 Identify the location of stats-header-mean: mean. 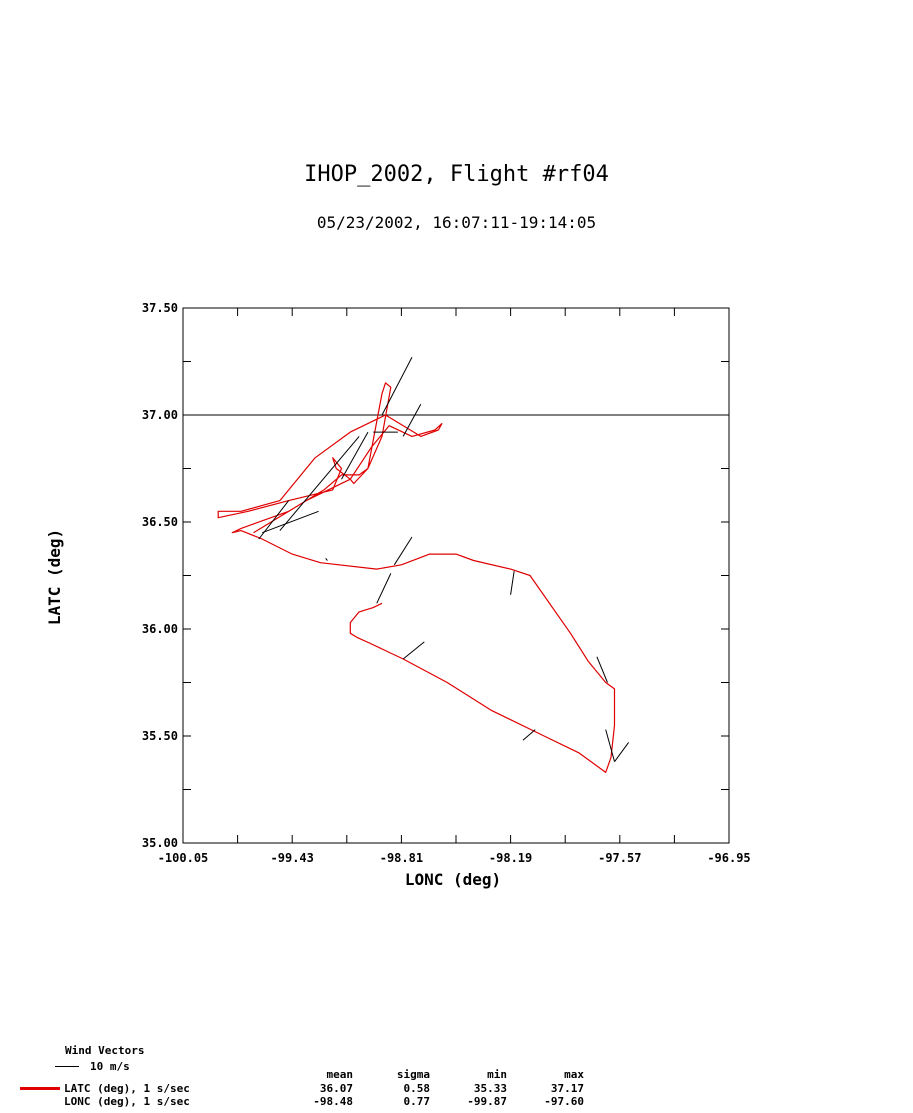
(340, 1074).